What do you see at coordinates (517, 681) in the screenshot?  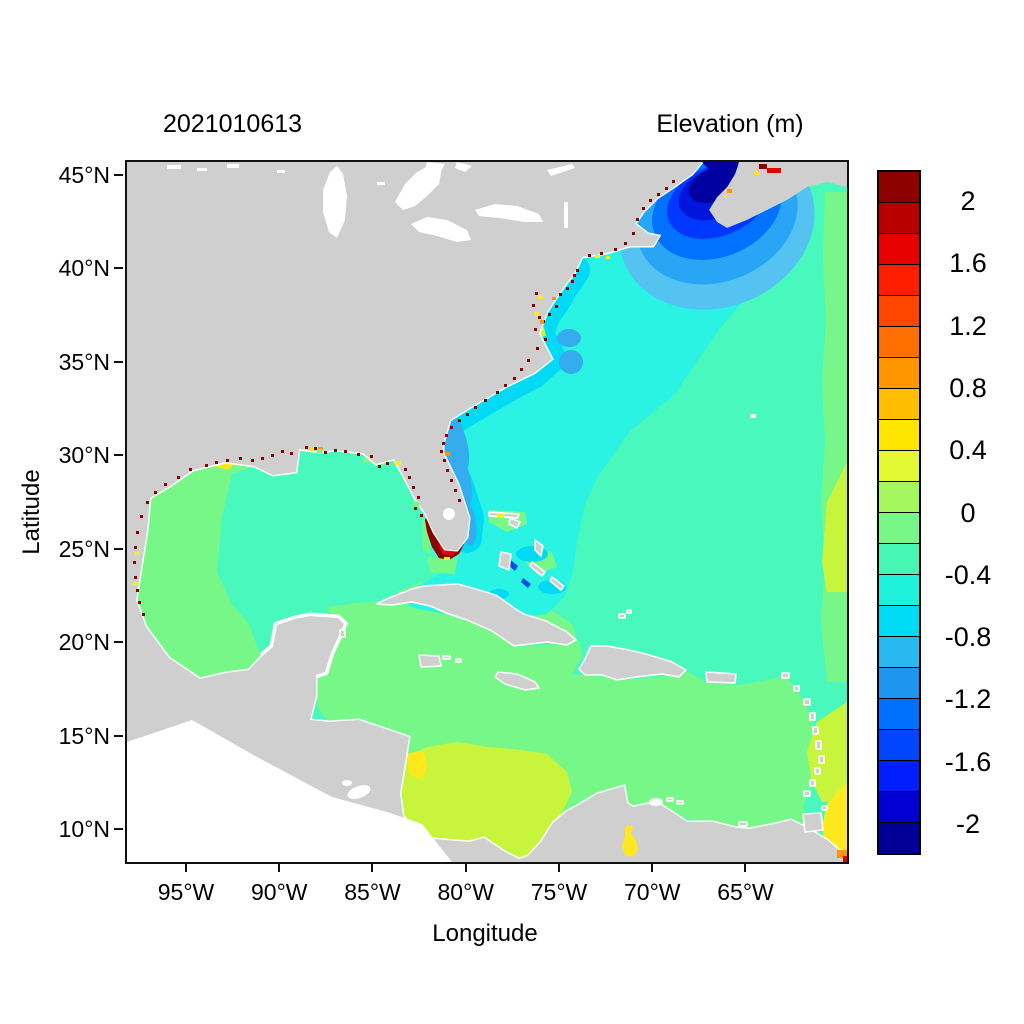 I see `jamaica` at bounding box center [517, 681].